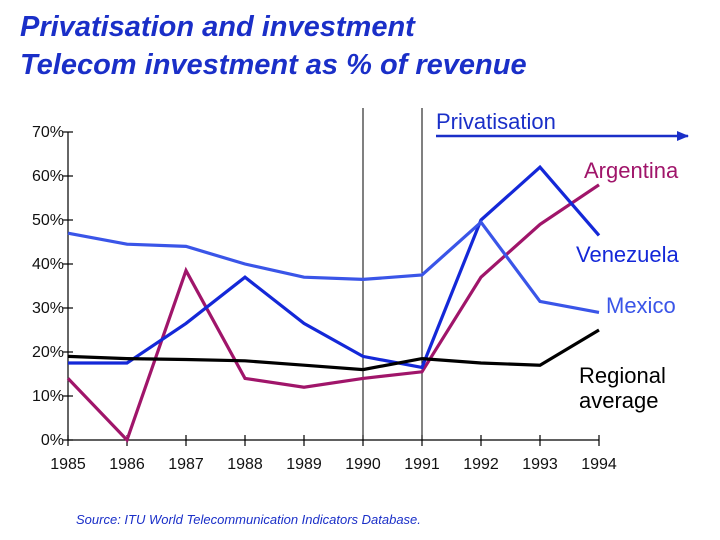  What do you see at coordinates (363, 464) in the screenshot?
I see `x-tick-label: 1990` at bounding box center [363, 464].